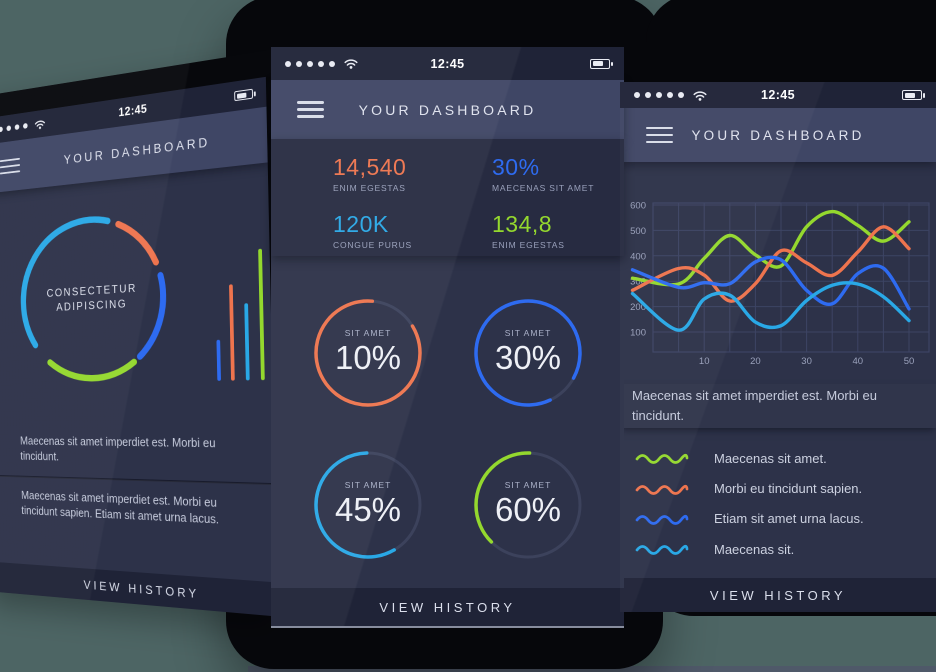 Image resolution: width=936 pixels, height=672 pixels. What do you see at coordinates (704, 361) in the screenshot?
I see `svg-text: 10` at bounding box center [704, 361].